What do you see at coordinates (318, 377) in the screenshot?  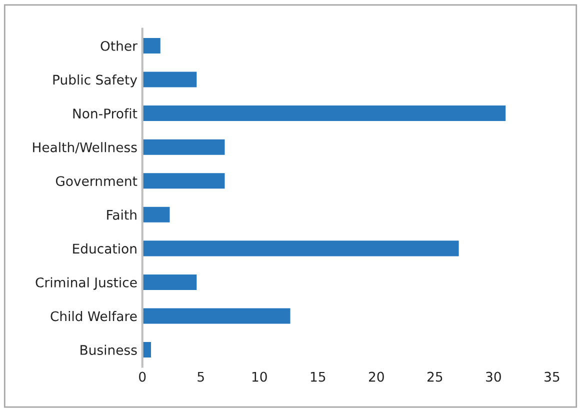 I see `x-tick-label: 15` at bounding box center [318, 377].